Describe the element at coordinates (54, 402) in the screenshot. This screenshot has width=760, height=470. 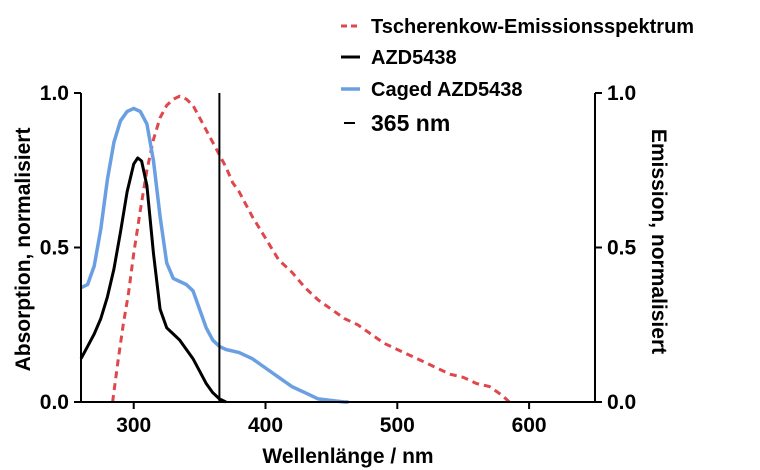
I see `left-y-tick-label: 0.0` at that location.